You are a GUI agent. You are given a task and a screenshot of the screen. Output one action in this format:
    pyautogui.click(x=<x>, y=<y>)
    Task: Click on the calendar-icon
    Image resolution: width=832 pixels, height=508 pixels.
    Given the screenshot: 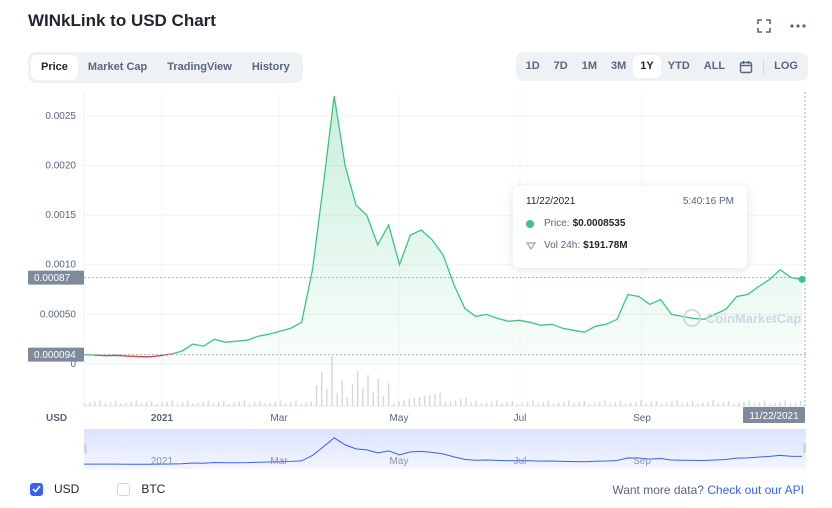 What is the action you would take?
    pyautogui.click(x=746, y=66)
    